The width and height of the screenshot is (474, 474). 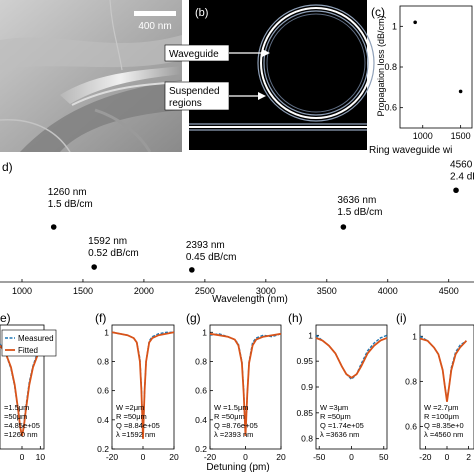 I want to click on xtick-label: 2, so click(x=468, y=457).